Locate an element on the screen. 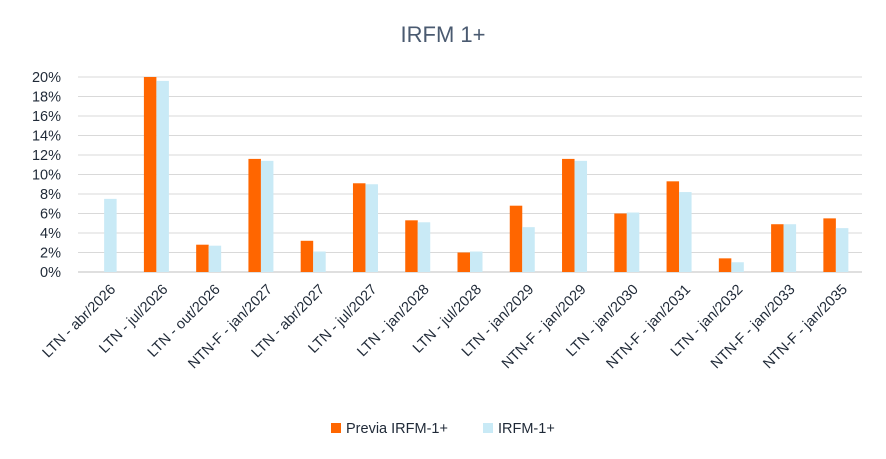 This screenshot has height=459, width=886. y-tick-label: 0% is located at coordinates (50, 273).